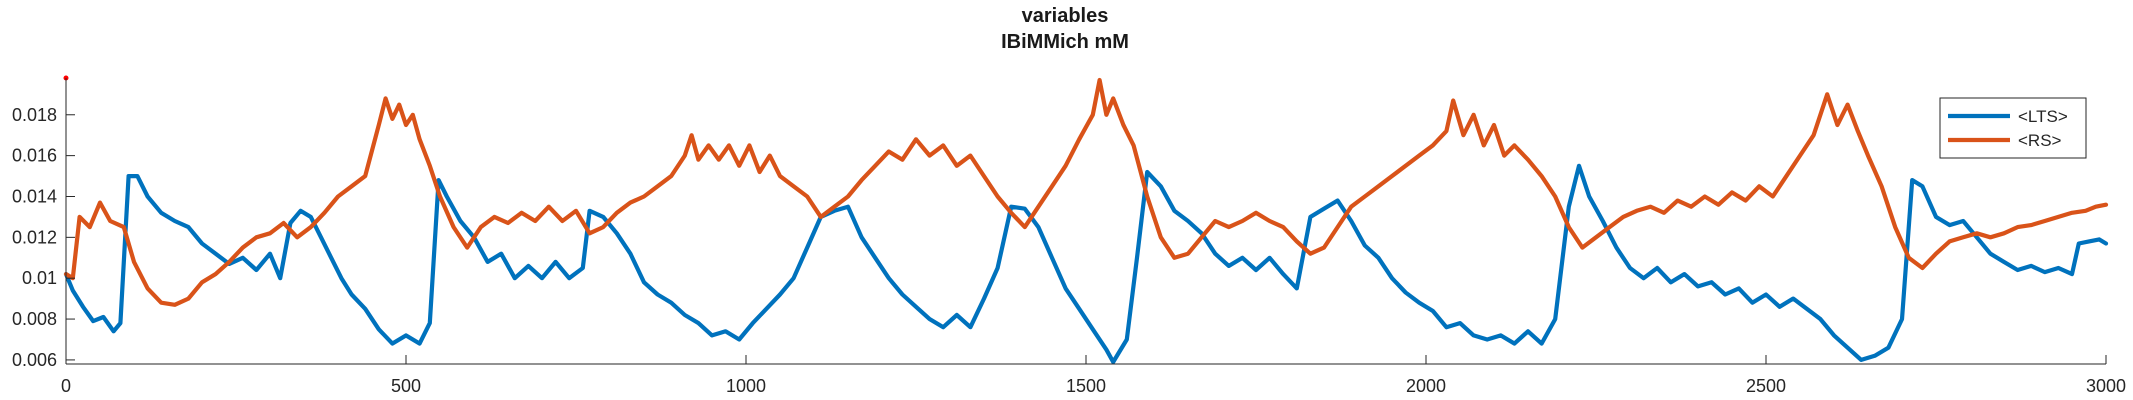 The image size is (2133, 400). Describe the element at coordinates (406, 386) in the screenshot. I see `x-tick-label: 500` at that location.